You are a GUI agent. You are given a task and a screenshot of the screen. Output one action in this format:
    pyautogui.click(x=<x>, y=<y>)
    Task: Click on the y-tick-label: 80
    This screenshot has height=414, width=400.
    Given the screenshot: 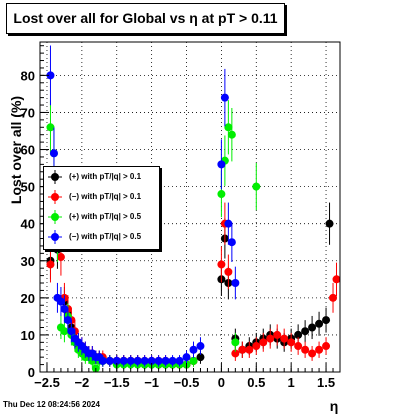 What is the action you would take?
    pyautogui.click(x=28, y=75)
    